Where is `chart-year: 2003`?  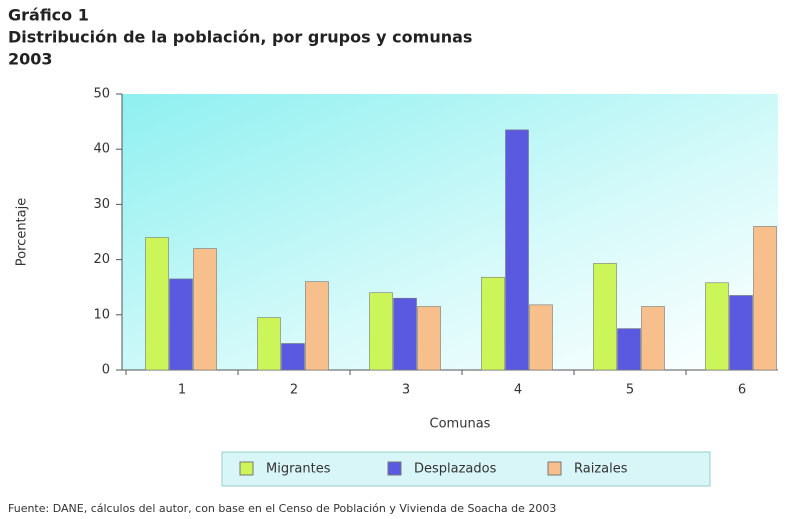
chart-year: 2003 is located at coordinates (30, 59).